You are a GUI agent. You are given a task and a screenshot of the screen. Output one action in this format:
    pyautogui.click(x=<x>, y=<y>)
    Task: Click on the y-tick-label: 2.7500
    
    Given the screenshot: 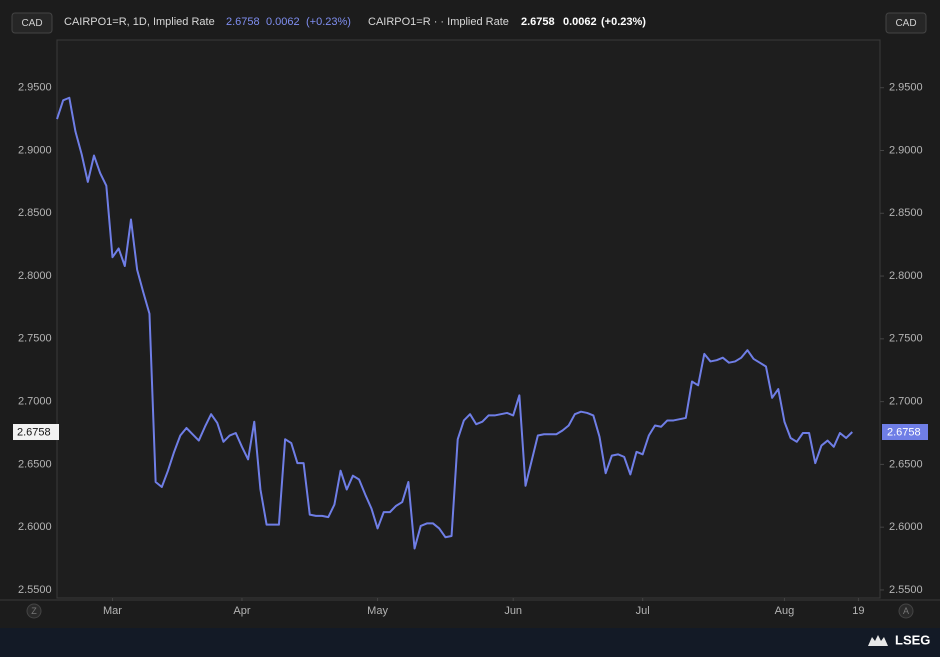 What is the action you would take?
    pyautogui.click(x=35, y=339)
    